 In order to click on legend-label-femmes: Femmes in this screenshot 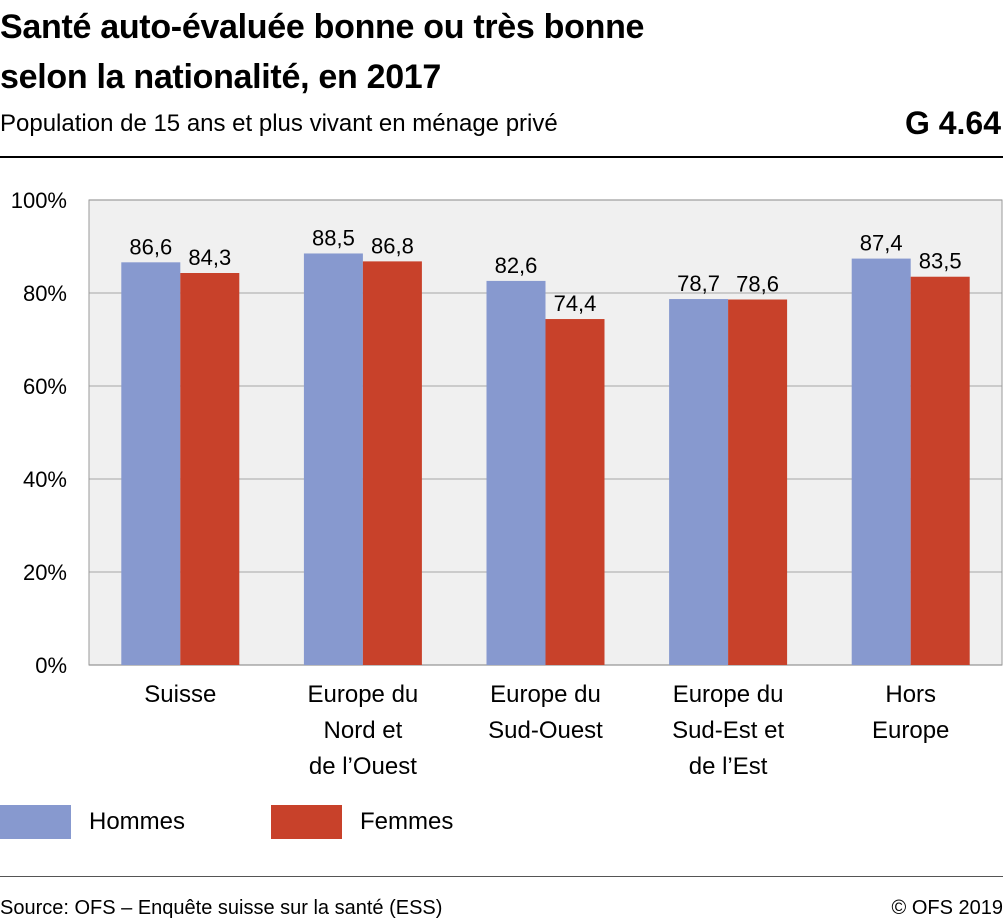, I will do `click(407, 821)`.